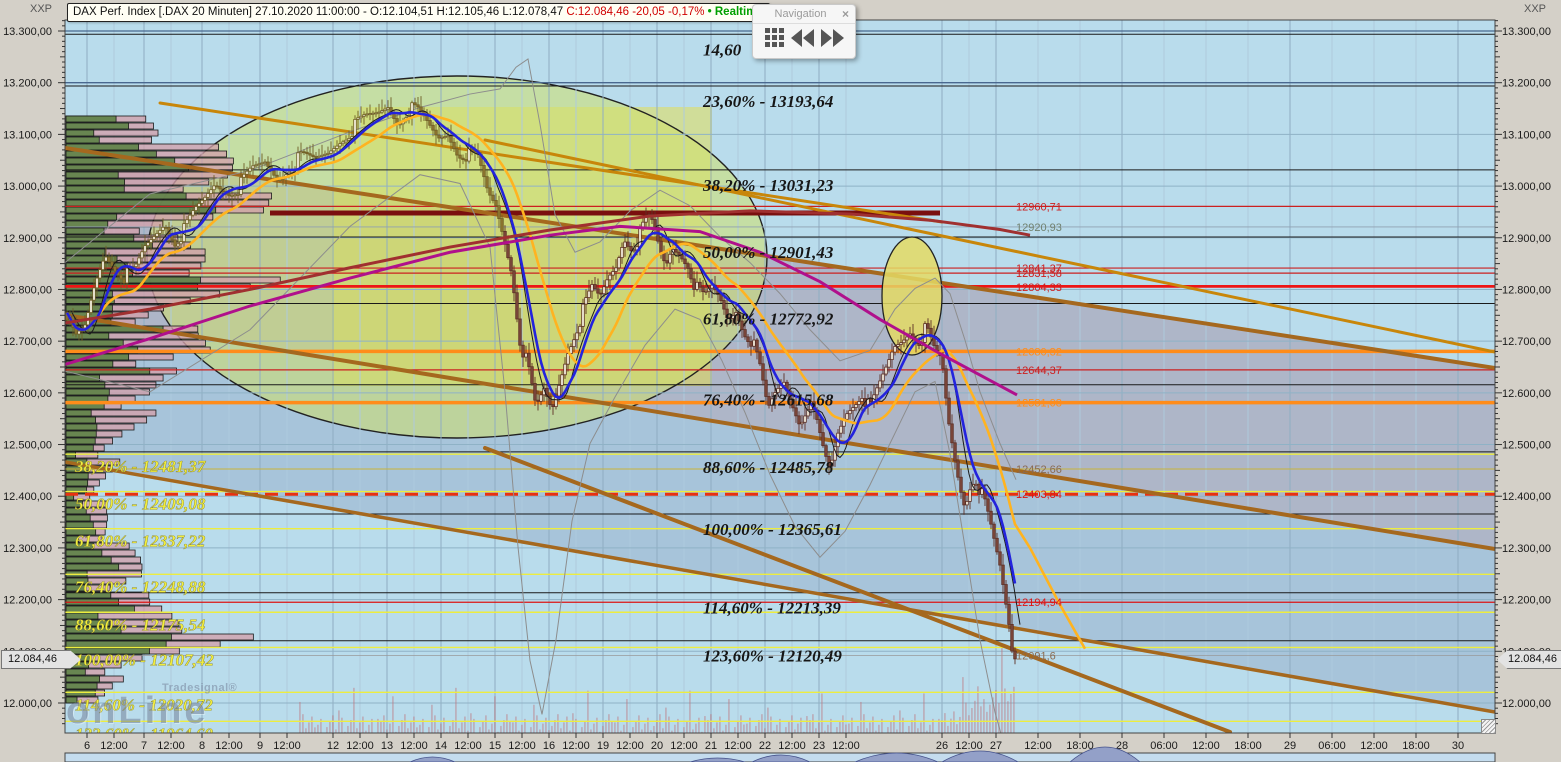 The width and height of the screenshot is (1561, 762). Describe the element at coordinates (1039, 352) in the screenshot. I see `level-price-label: 12680,32` at that location.